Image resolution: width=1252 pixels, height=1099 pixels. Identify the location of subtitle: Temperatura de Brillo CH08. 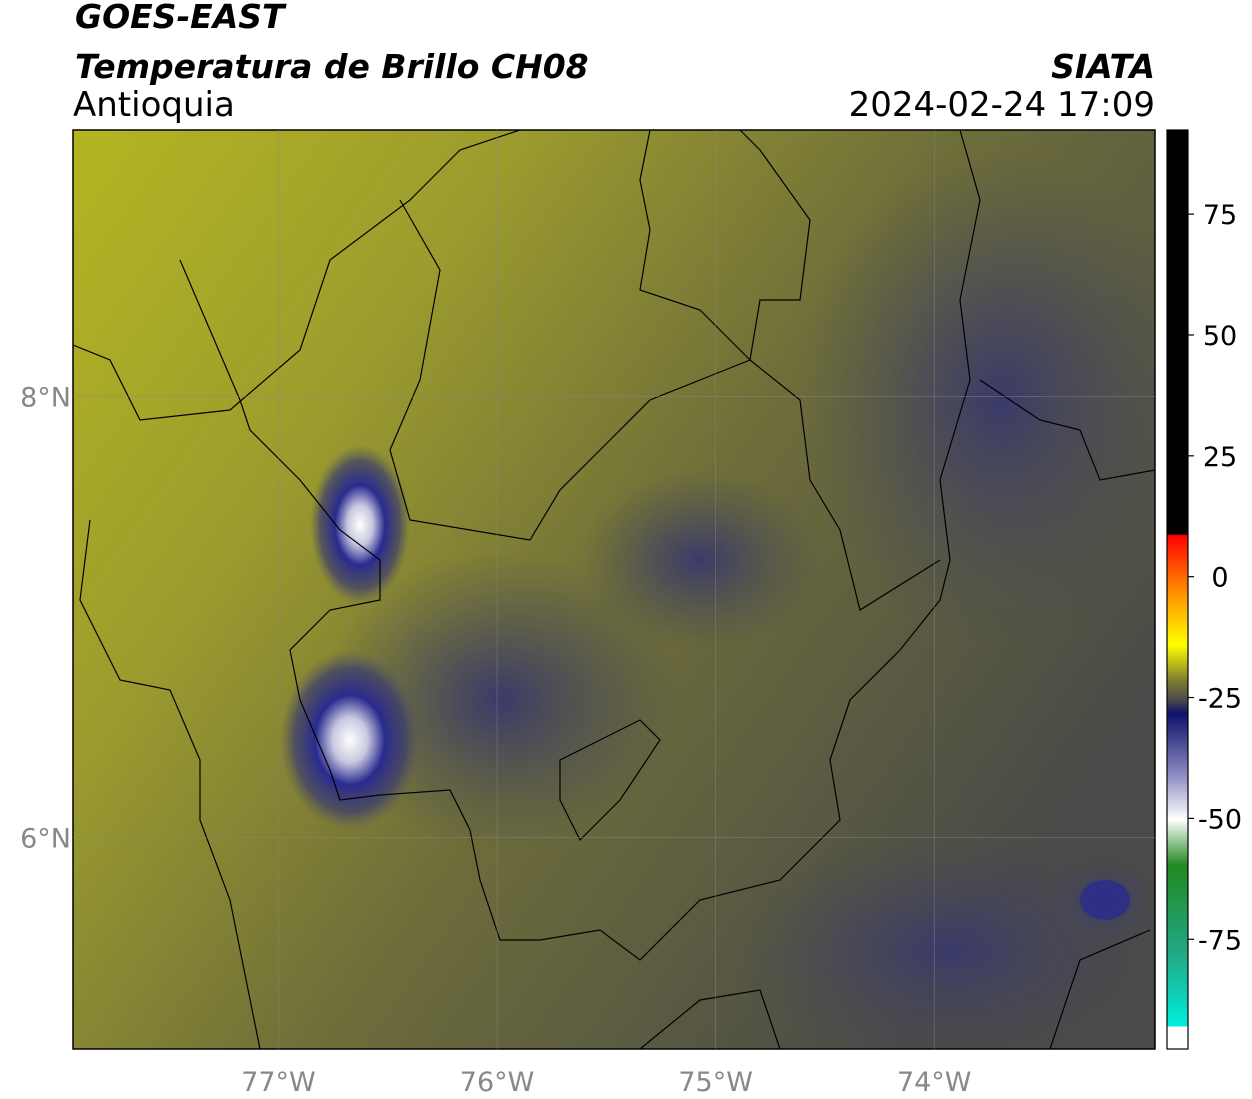
(332, 66).